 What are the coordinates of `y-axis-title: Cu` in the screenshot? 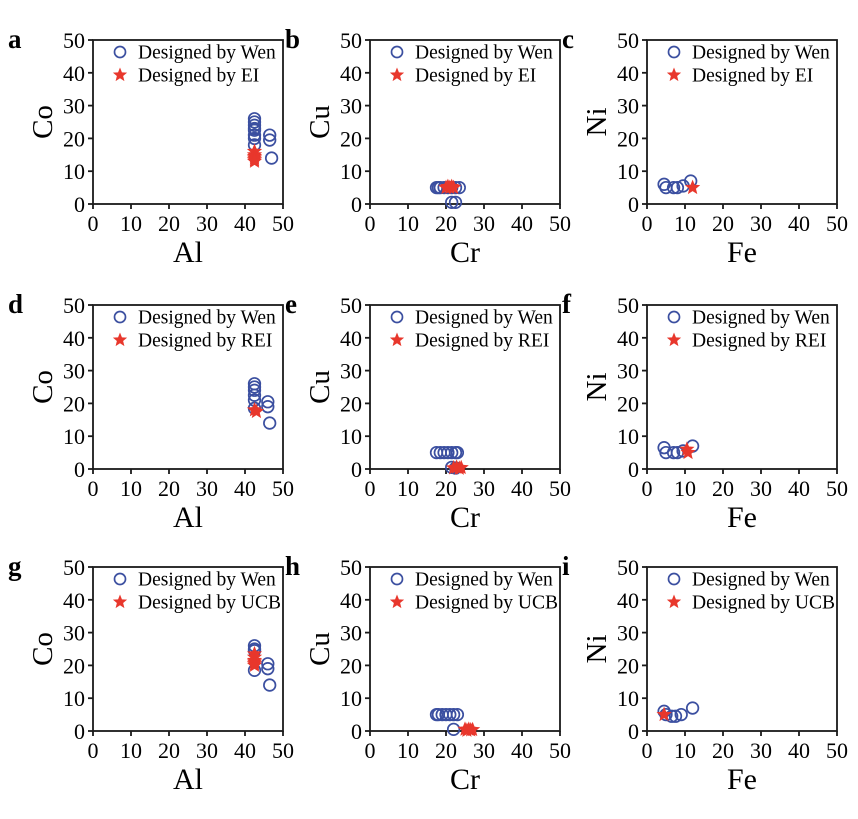 It's located at (320, 387).